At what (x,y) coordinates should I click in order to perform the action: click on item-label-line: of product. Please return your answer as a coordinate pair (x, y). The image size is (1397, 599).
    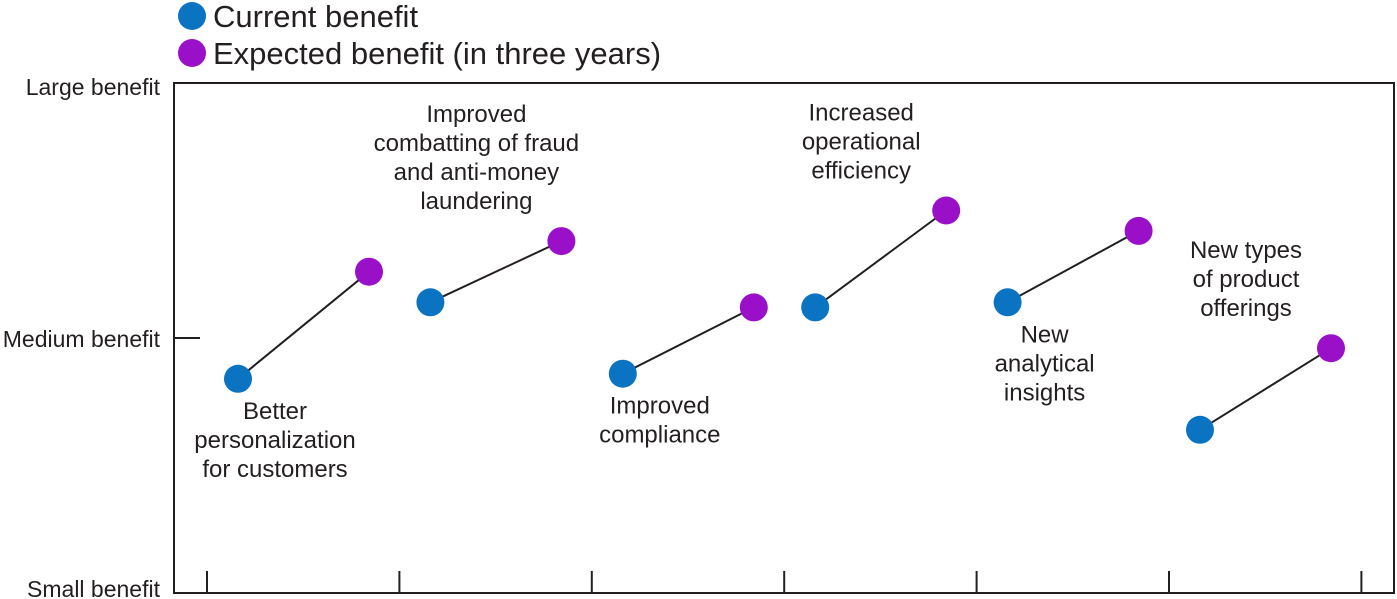
    Looking at the image, I should click on (1246, 279).